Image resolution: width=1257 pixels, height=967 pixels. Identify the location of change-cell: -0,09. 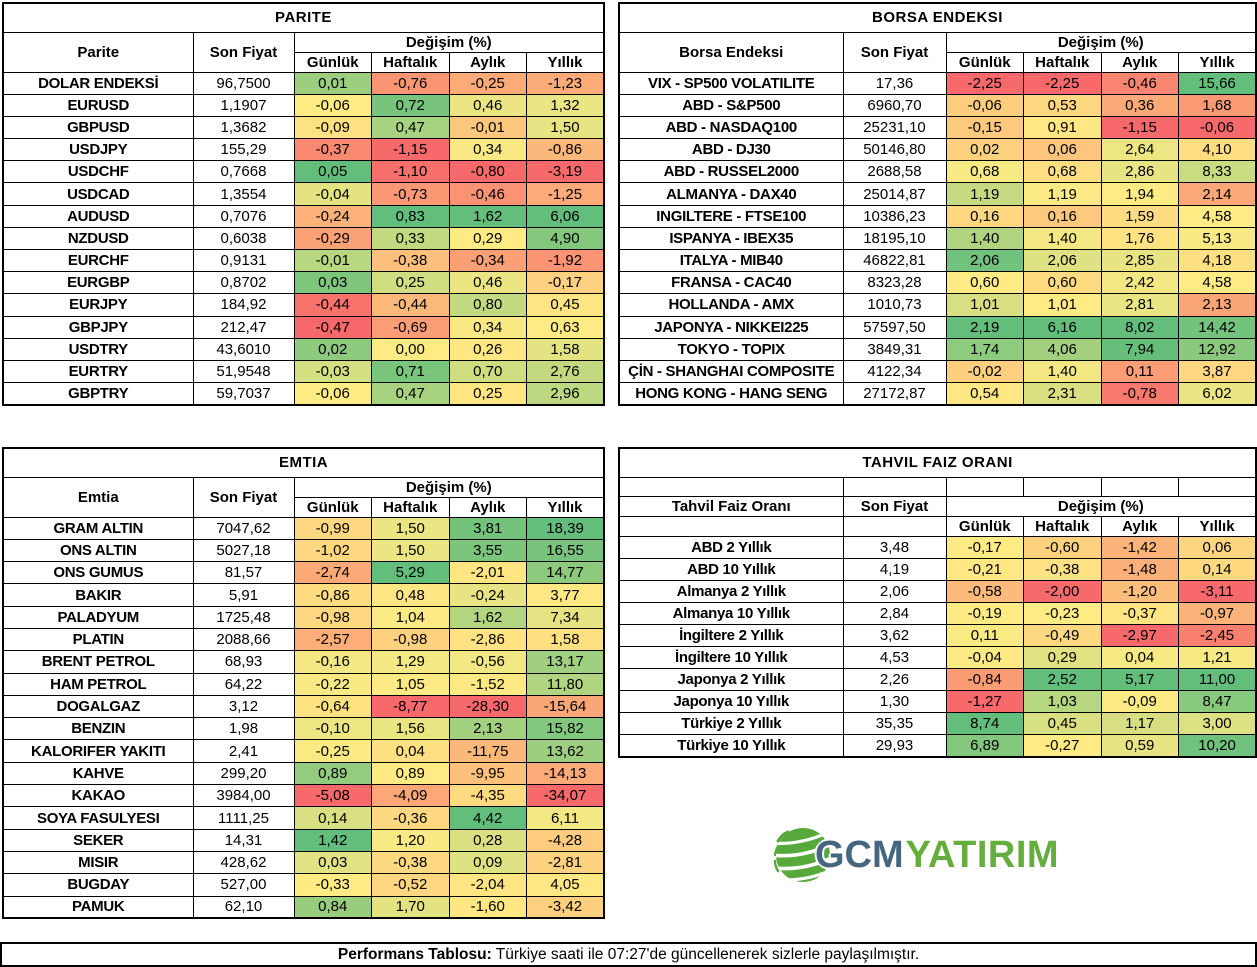
(332, 127).